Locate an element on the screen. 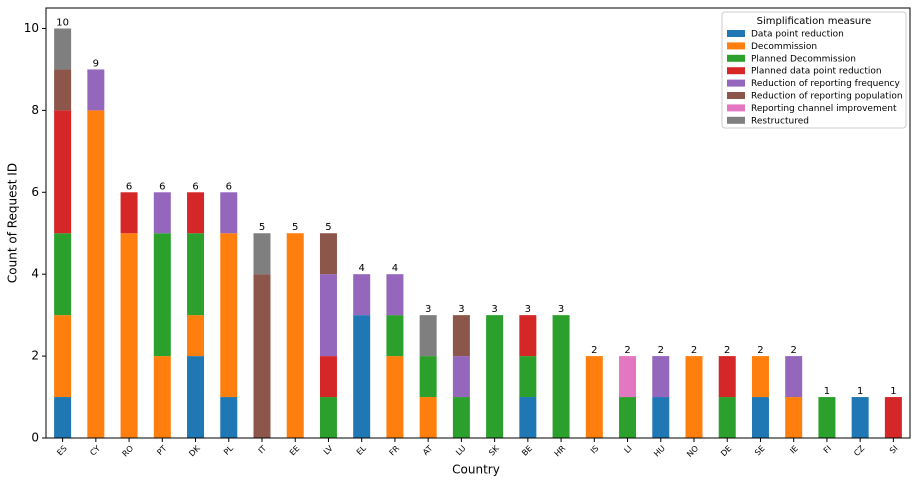  x-tick-label: HU is located at coordinates (659, 451).